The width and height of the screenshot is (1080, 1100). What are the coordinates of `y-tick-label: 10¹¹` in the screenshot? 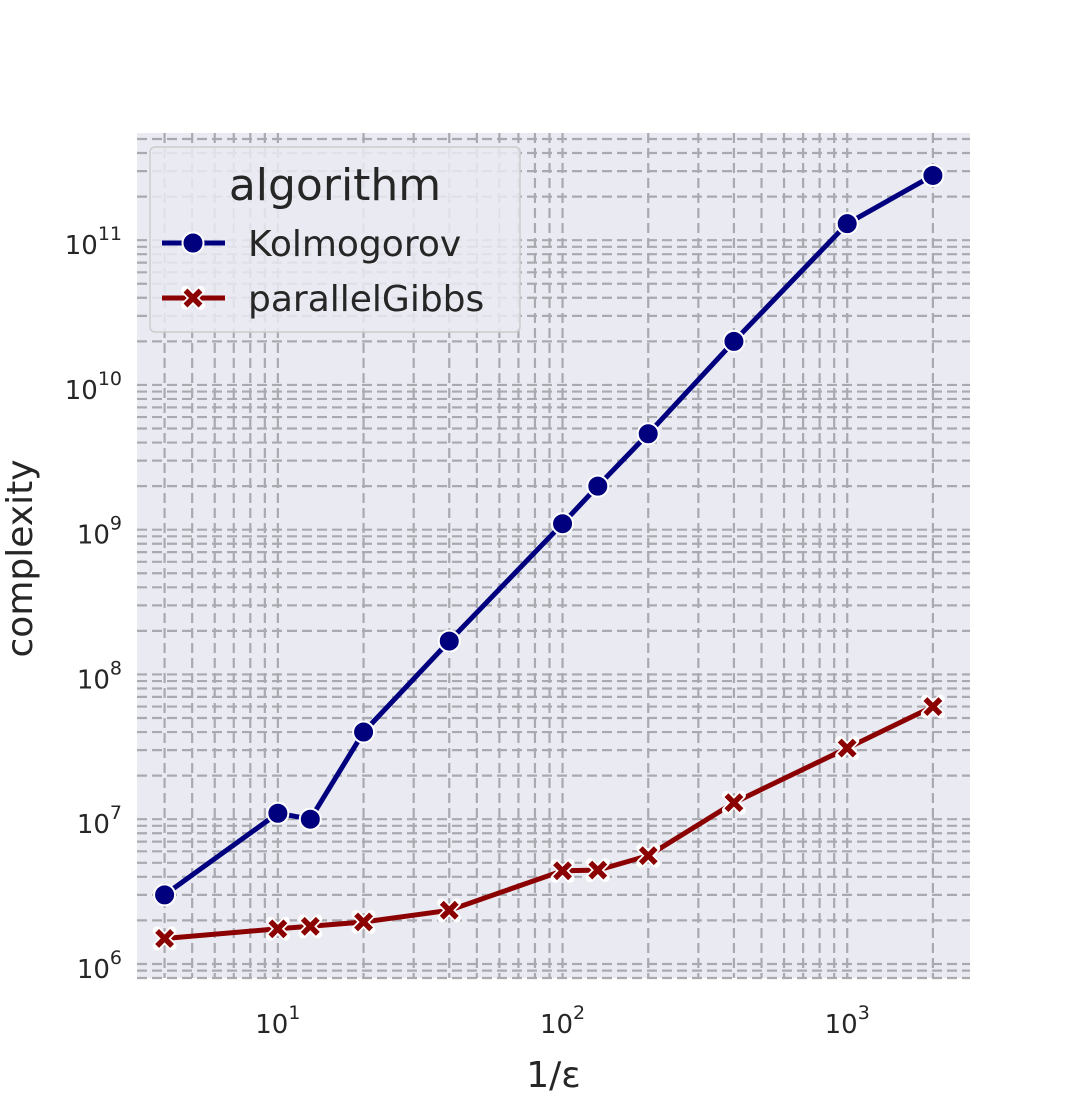 It's located at (93, 242).